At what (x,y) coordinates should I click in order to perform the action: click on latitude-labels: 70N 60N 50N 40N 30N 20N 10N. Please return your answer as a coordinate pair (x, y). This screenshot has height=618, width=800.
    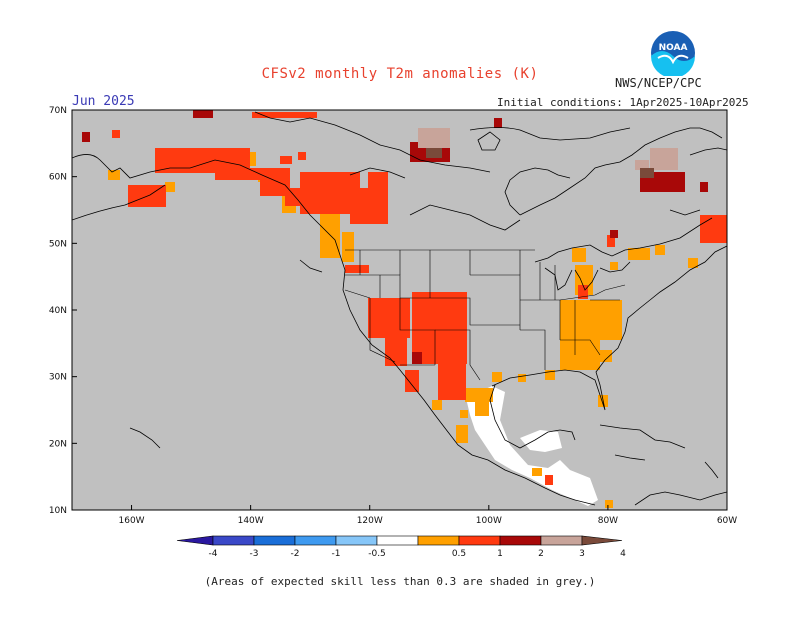
    Looking at the image, I should click on (63, 311).